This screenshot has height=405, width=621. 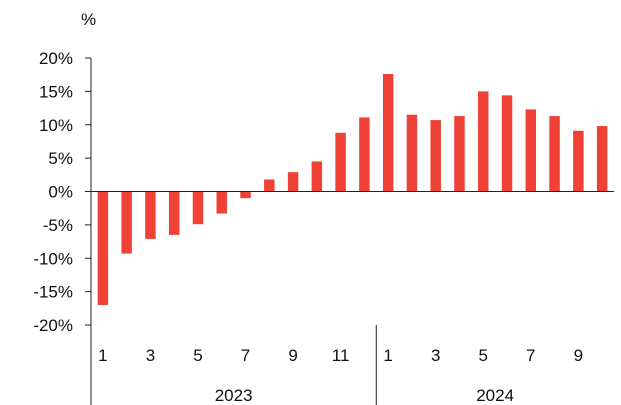 I want to click on y-tick-label: 10%, so click(x=56, y=125).